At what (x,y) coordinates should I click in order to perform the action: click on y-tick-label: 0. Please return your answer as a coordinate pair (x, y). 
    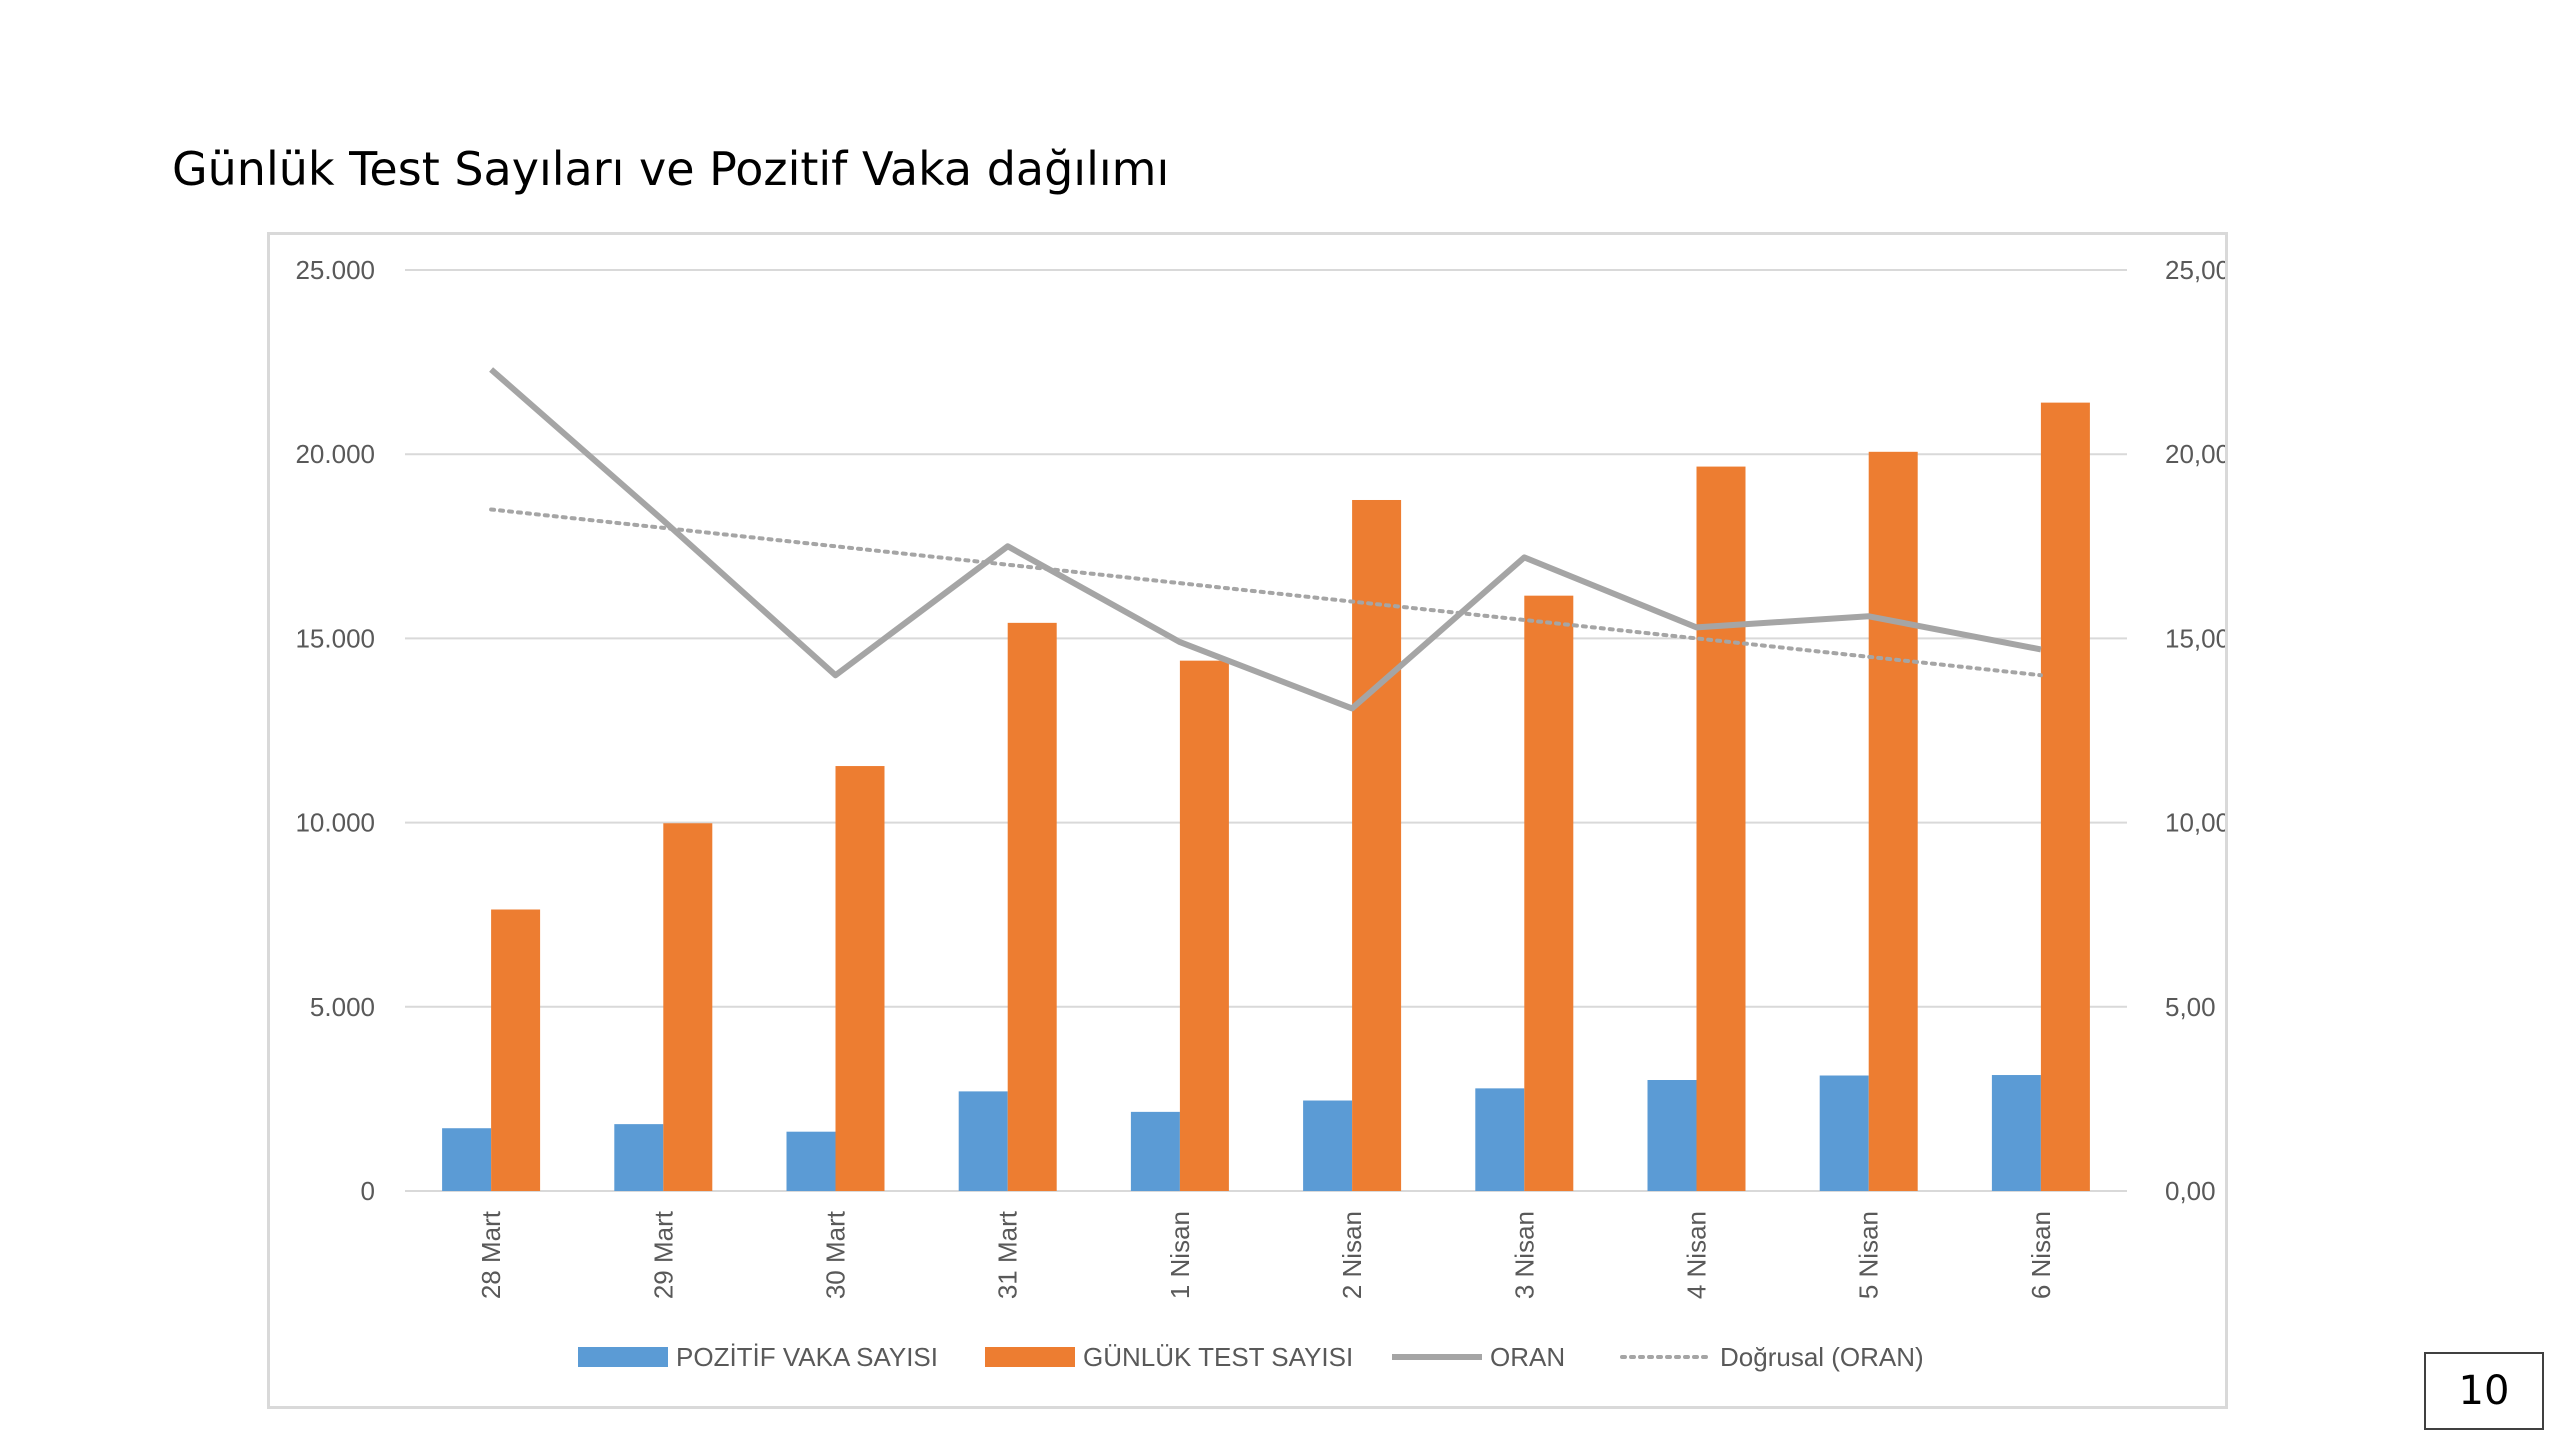
    Looking at the image, I should click on (368, 1191).